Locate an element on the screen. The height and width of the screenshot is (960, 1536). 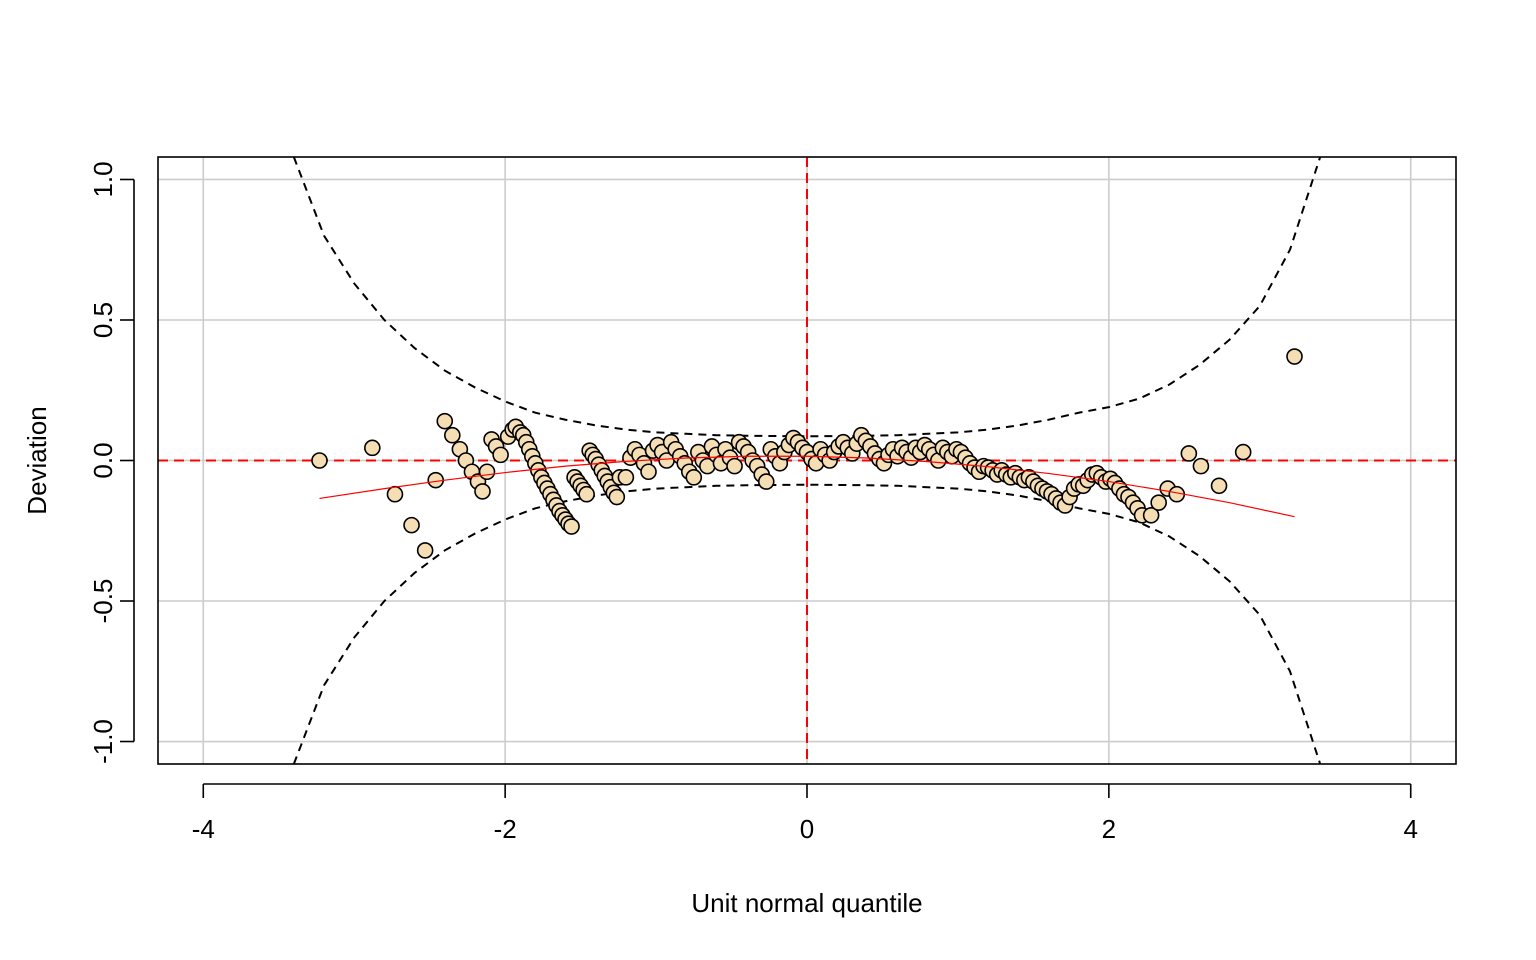
y-tick-label: 0.5 is located at coordinates (103, 320).